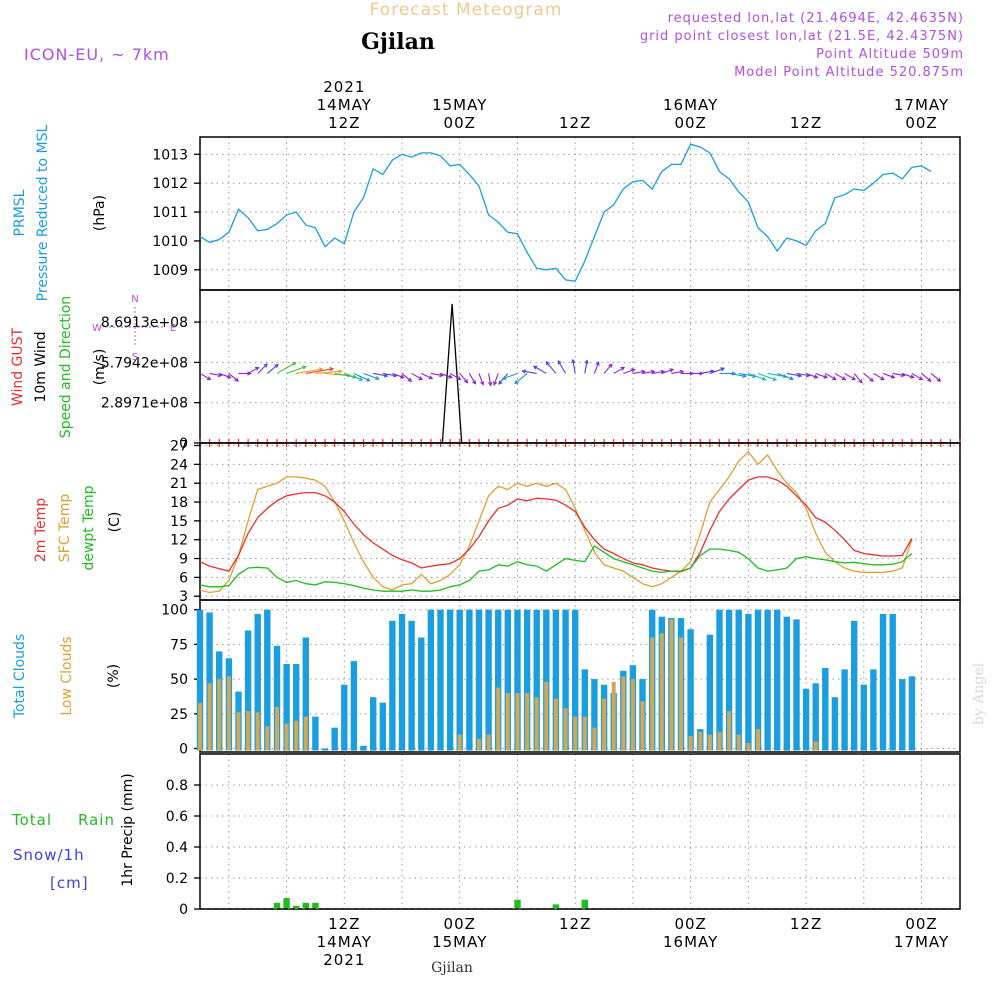  Describe the element at coordinates (96, 820) in the screenshot. I see `legend-rain: Rain` at that location.